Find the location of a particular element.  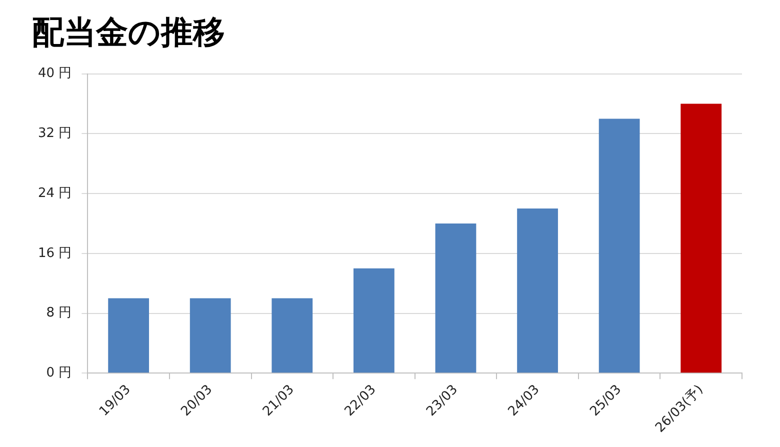

y-tick-label: 24 円 is located at coordinates (55, 193).